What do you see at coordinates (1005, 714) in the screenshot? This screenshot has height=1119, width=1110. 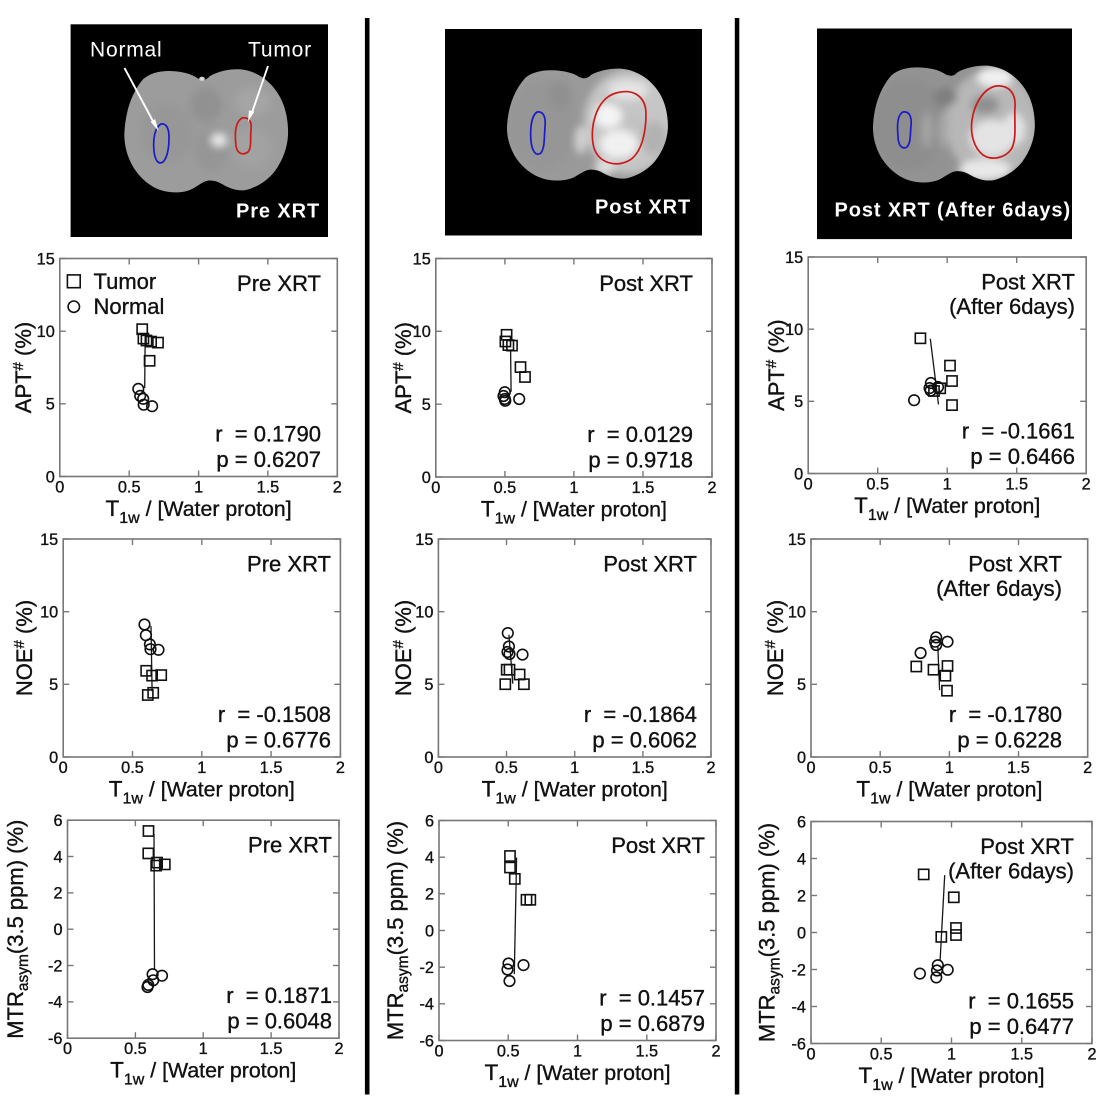 I see `svg-text: r = -0.1780` at bounding box center [1005, 714].